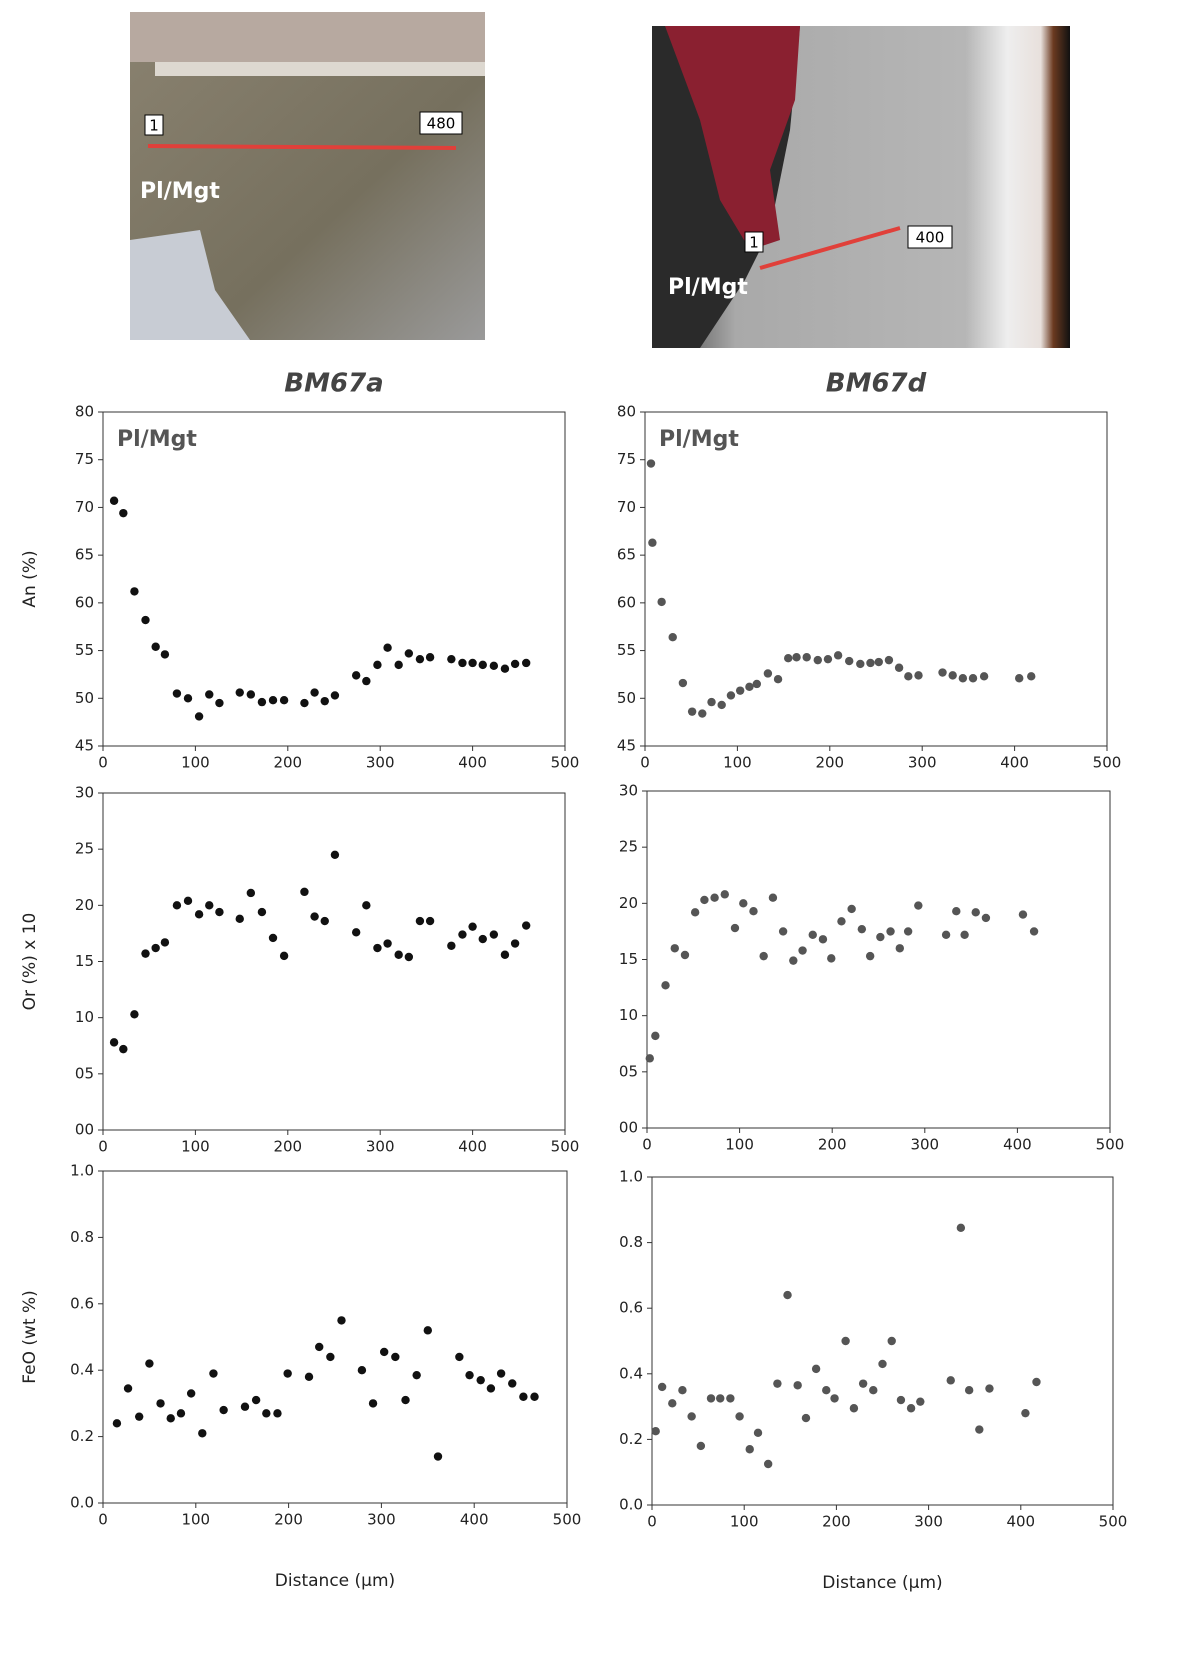  Describe the element at coordinates (30, 962) in the screenshot. I see `y-axis-label: Or (%) x 10` at that location.